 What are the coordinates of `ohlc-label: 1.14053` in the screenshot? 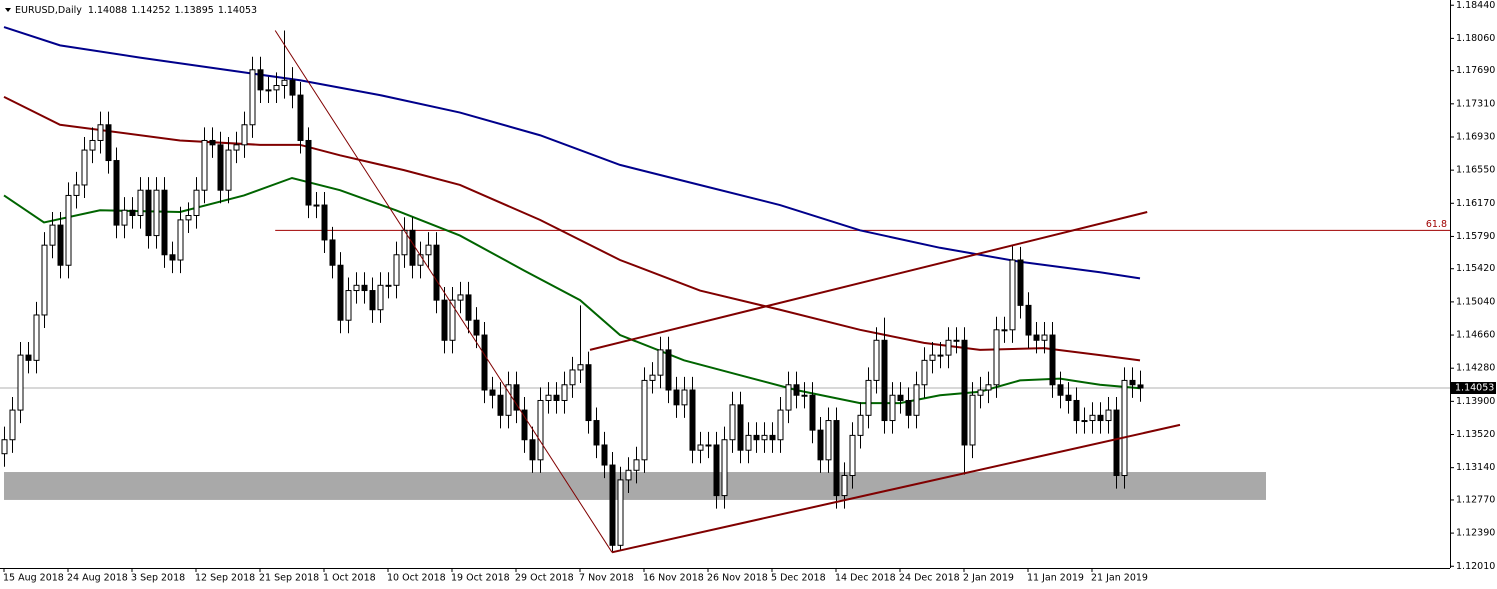 It's located at (237, 10).